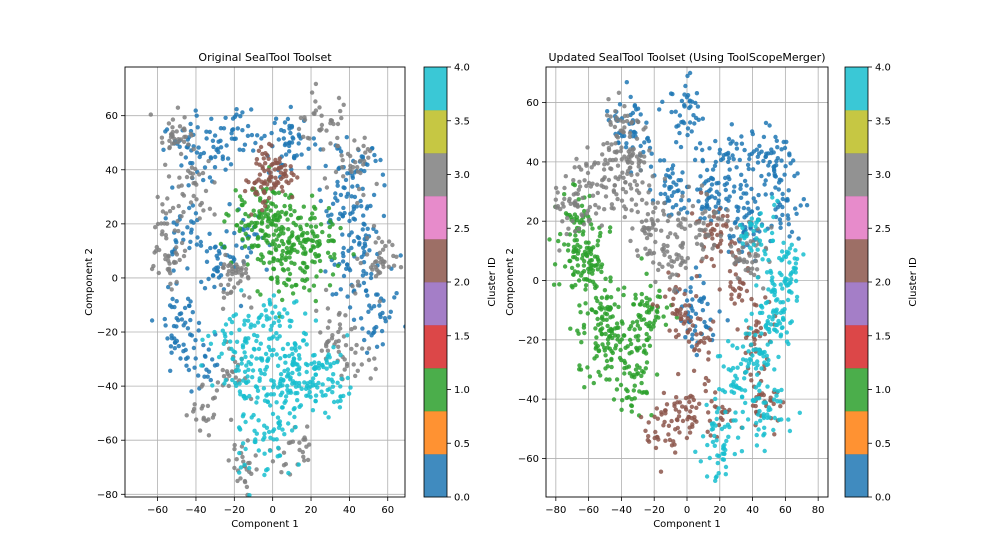 The width and height of the screenshot is (997, 560). I want to click on chart-title: Original SealTool Toolset, so click(265, 57).